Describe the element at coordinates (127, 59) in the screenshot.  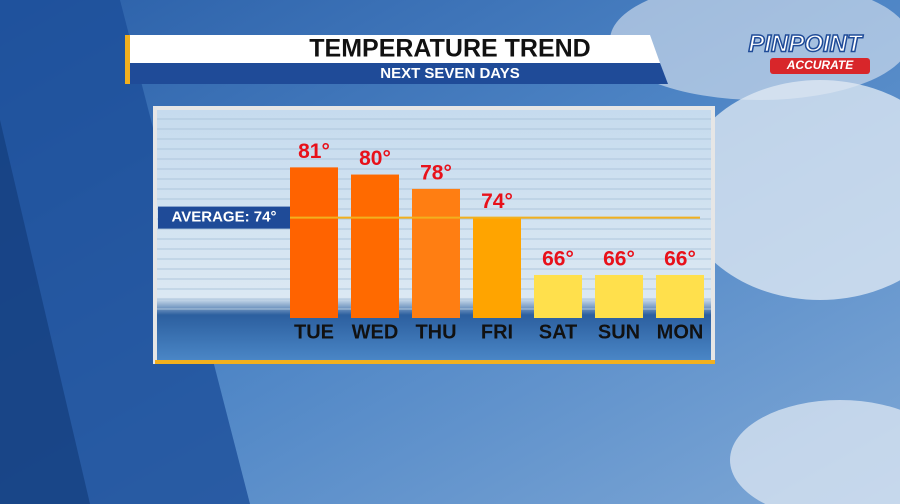
I see `title-accent` at that location.